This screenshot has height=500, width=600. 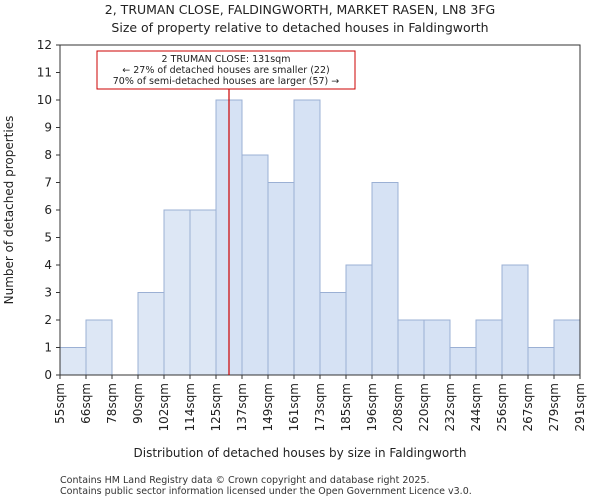 I want to click on x-tick-label: 137sqm, so click(x=242, y=407).